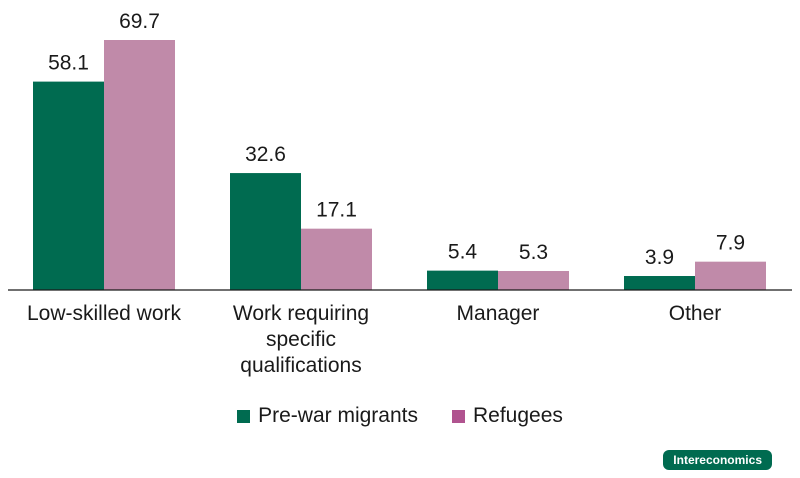 This screenshot has width=800, height=478. What do you see at coordinates (717, 460) in the screenshot?
I see `publisher-badge: Intereconomics` at bounding box center [717, 460].